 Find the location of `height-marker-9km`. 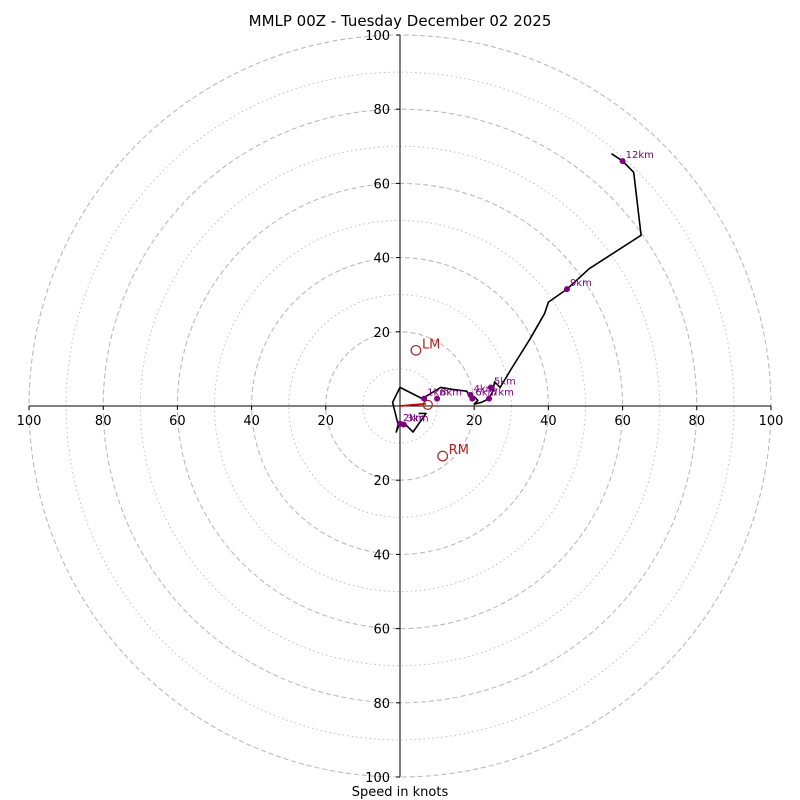

height-marker-9km is located at coordinates (566, 289).